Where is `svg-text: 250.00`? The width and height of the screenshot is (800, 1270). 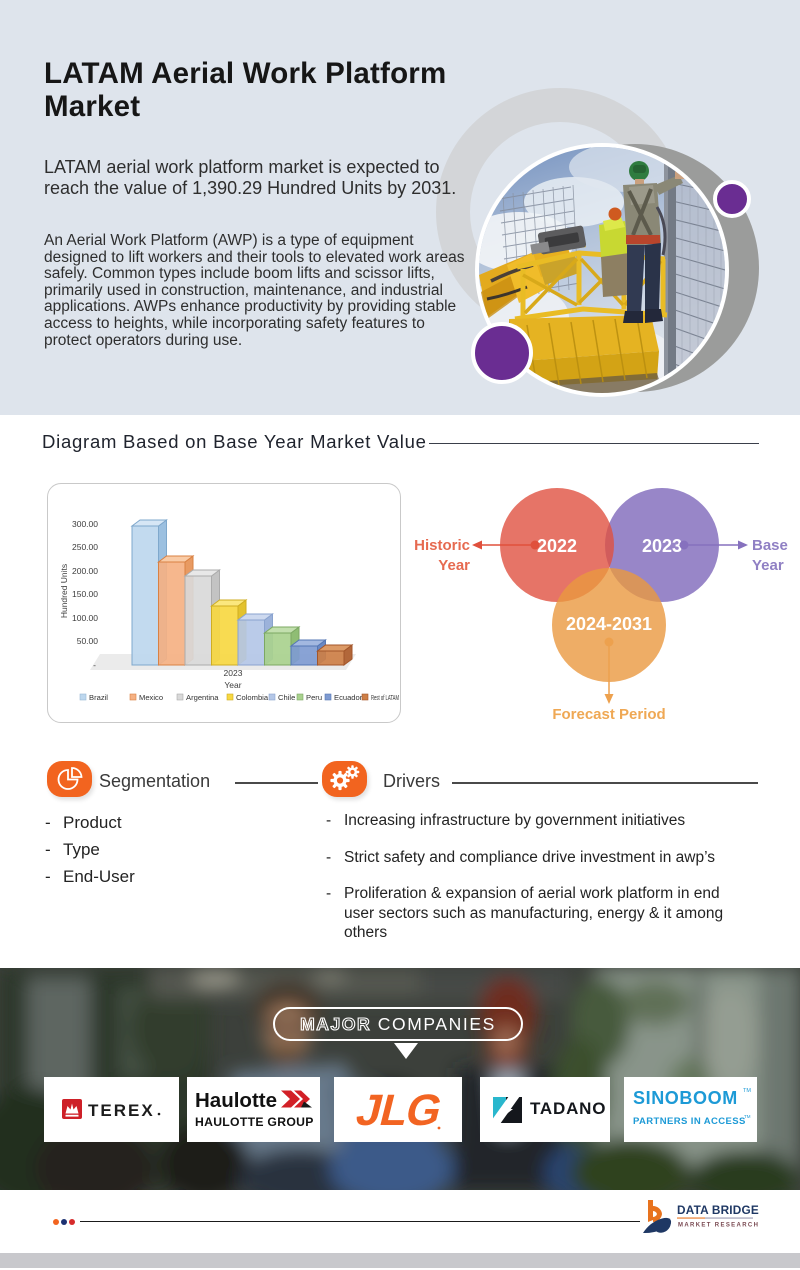 svg-text: 250.00 is located at coordinates (85, 547).